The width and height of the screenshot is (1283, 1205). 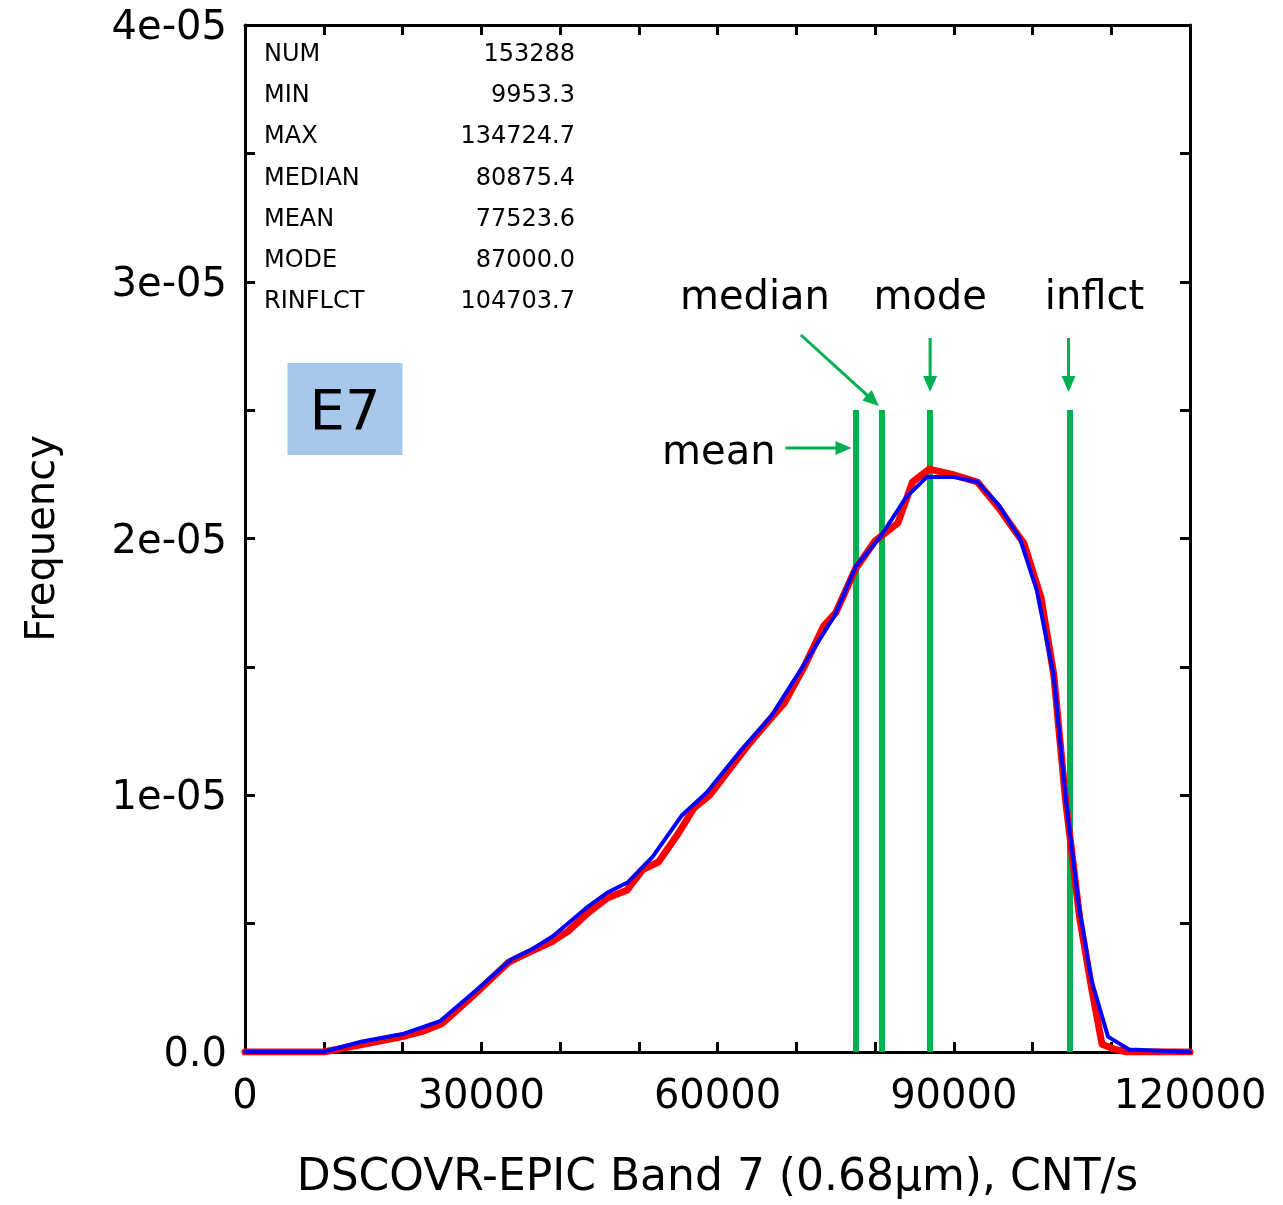 What do you see at coordinates (419, 217) in the screenshot?
I see `text: MEAN 77523.6` at bounding box center [419, 217].